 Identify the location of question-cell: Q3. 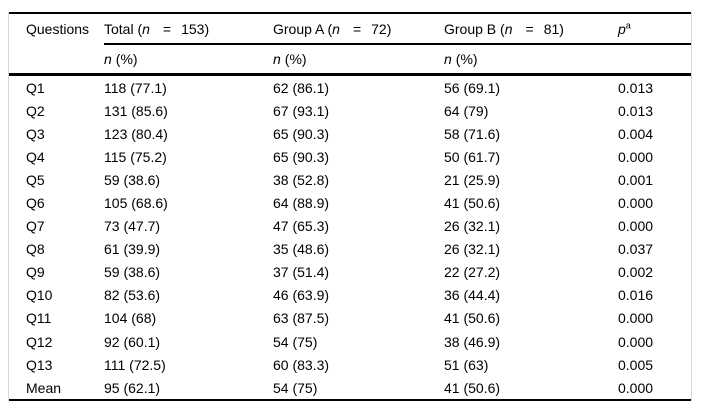
(35, 133).